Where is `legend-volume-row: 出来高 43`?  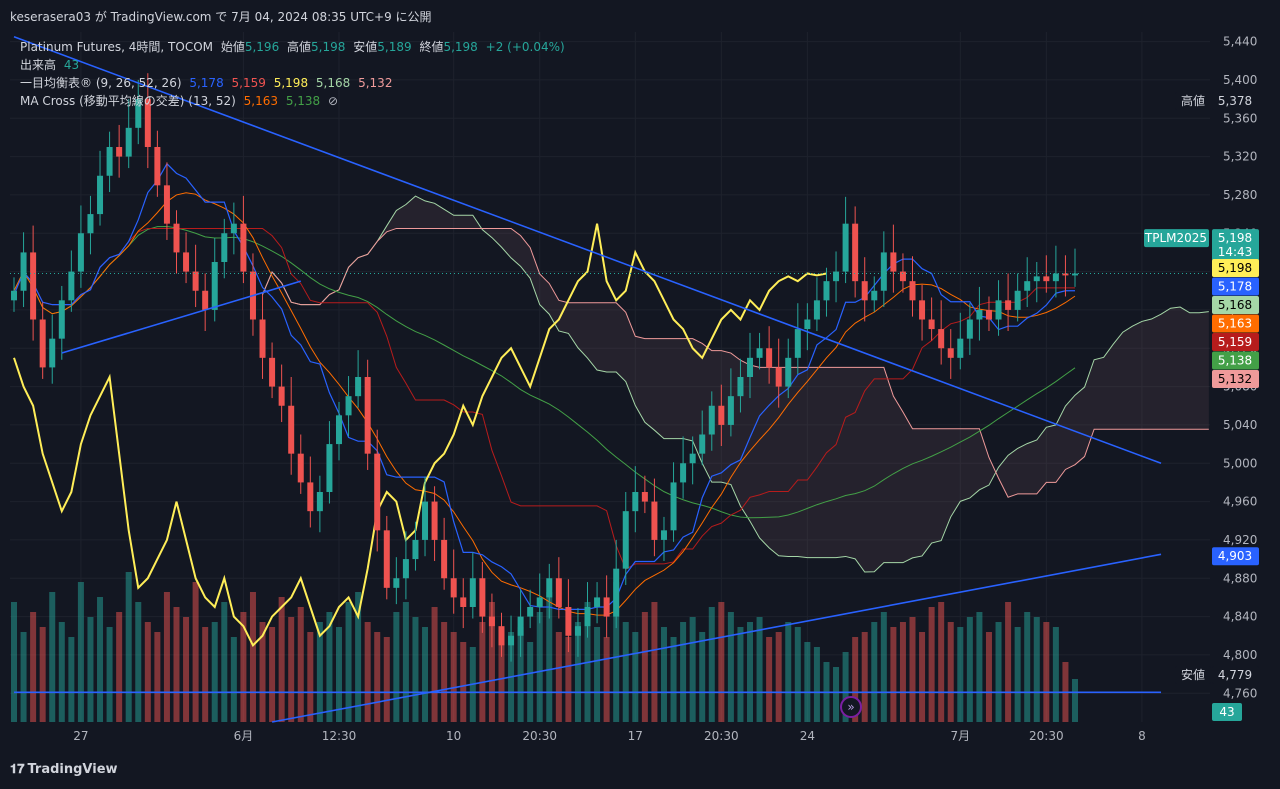
legend-volume-row: 出来高 43 is located at coordinates (294, 65).